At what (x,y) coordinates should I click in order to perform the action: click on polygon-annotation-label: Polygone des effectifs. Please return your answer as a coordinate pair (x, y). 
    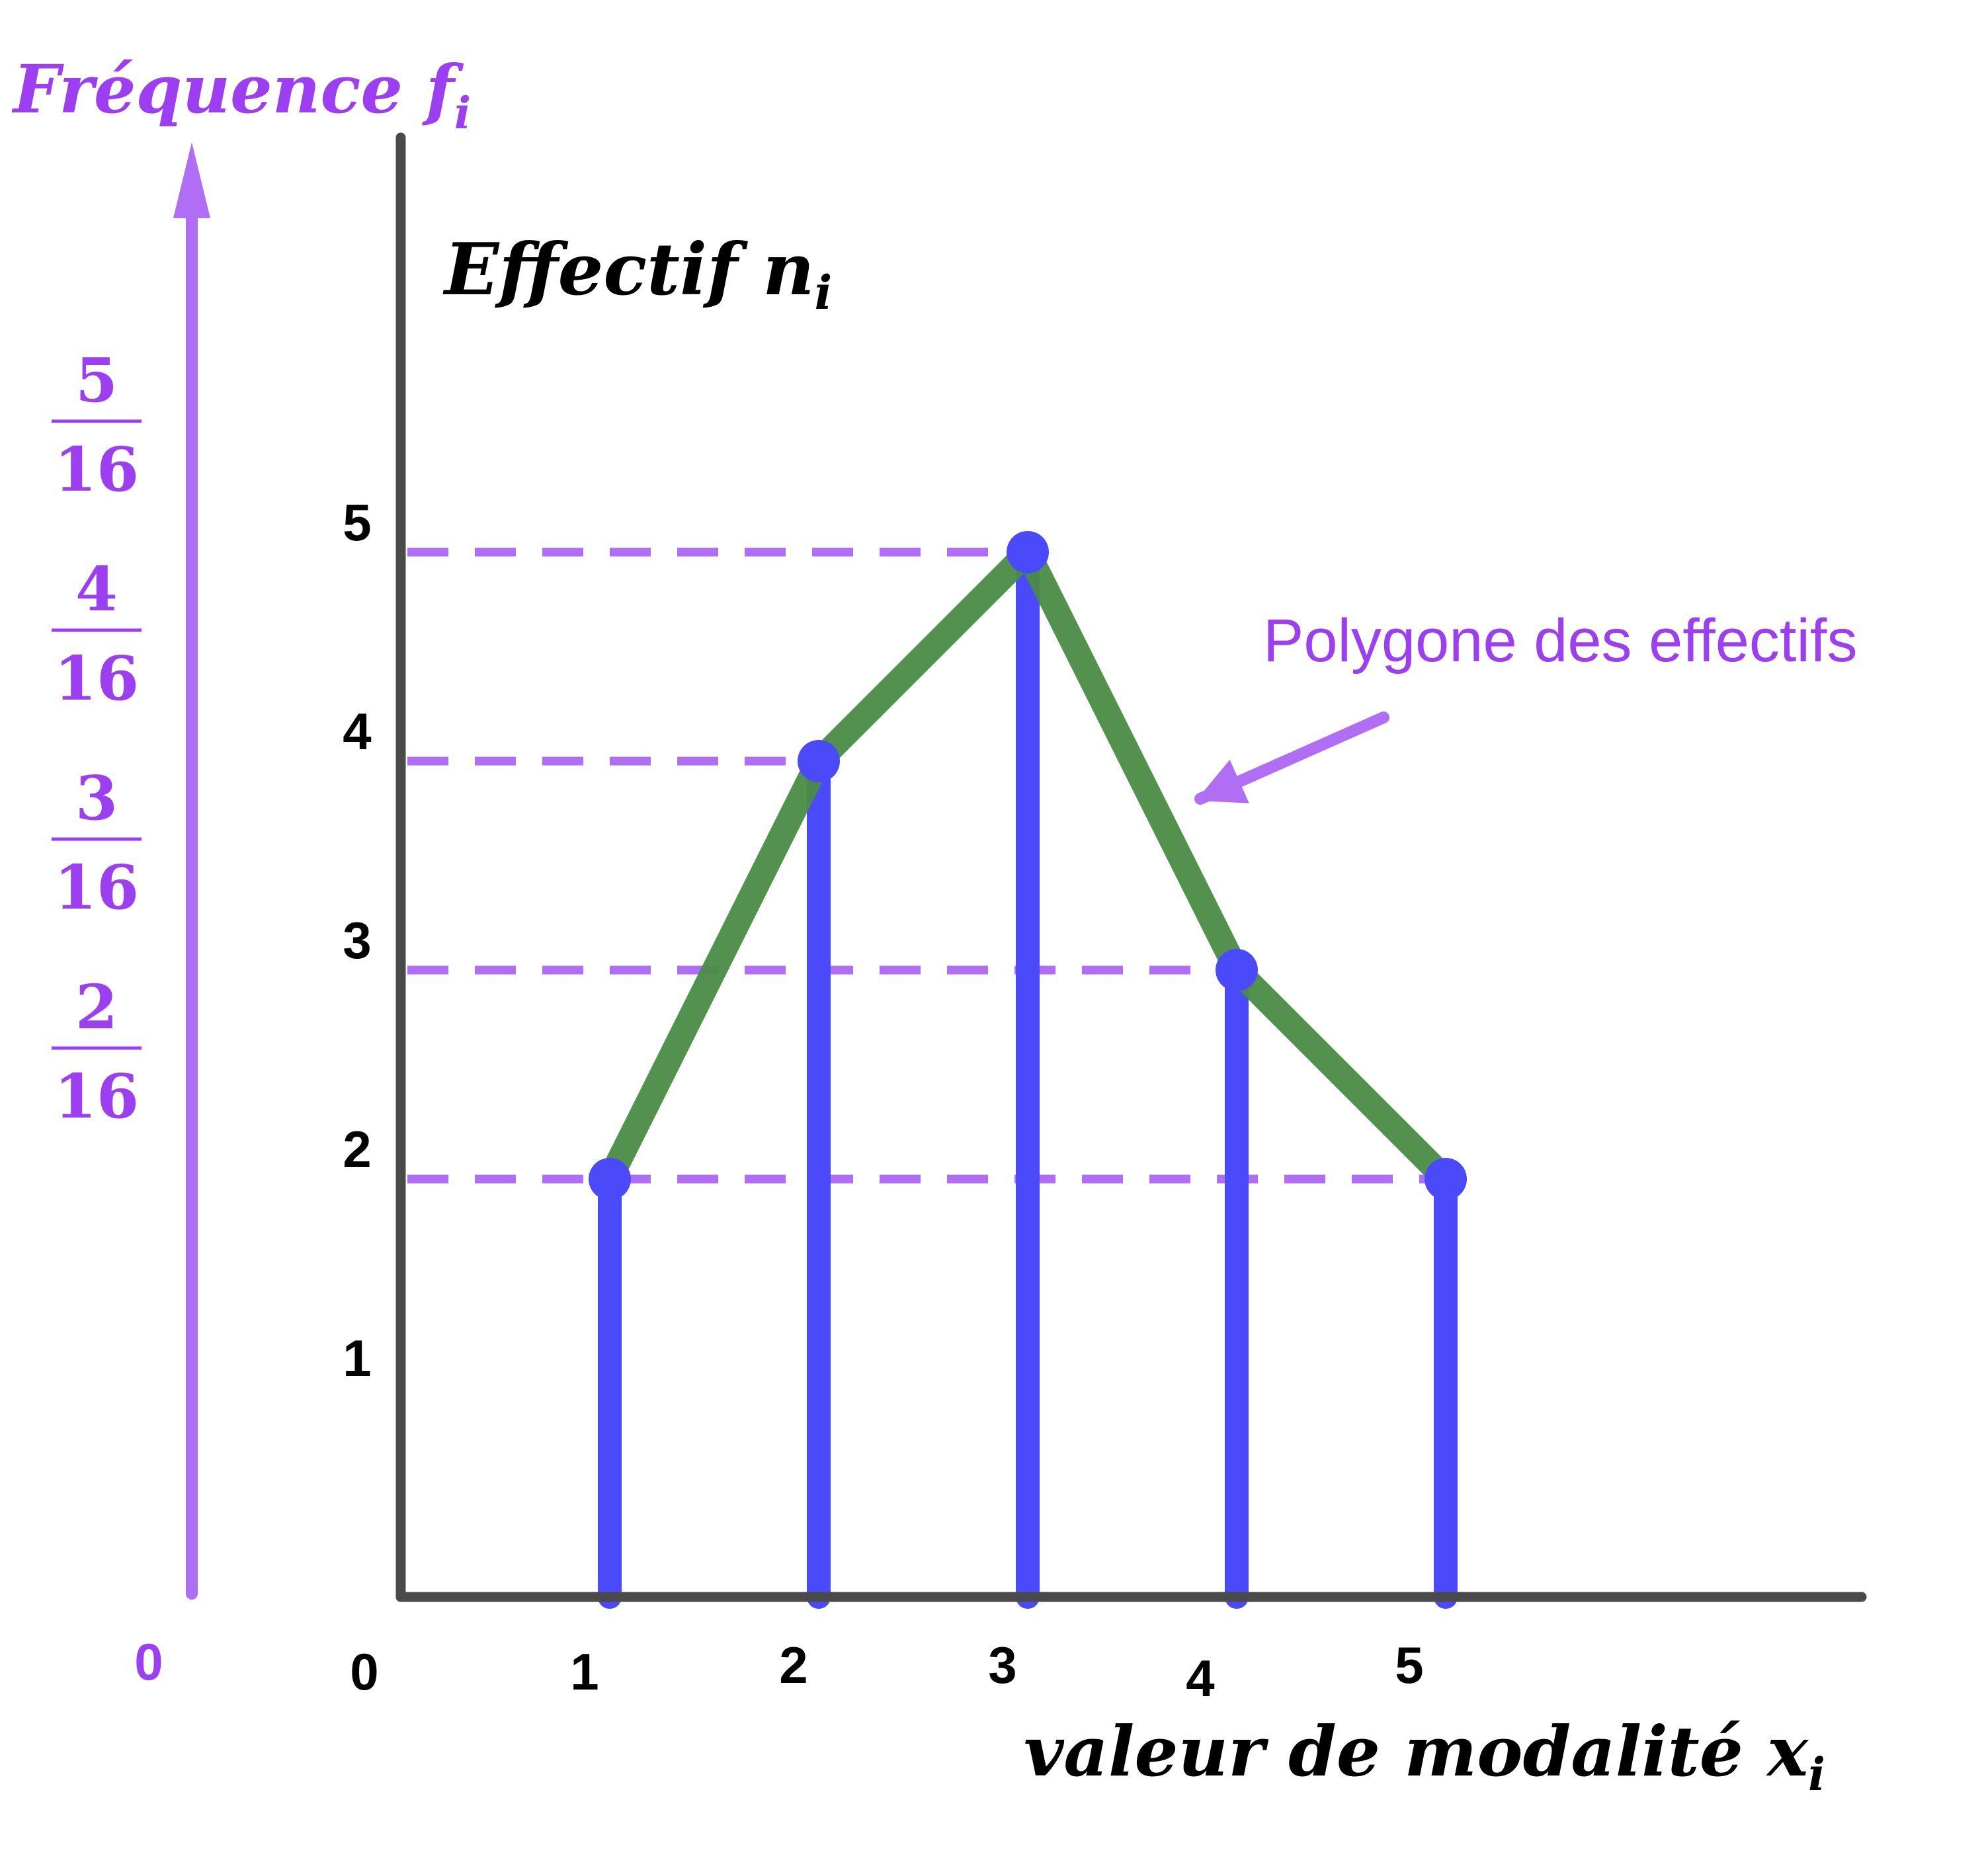
    Looking at the image, I should click on (1560, 640).